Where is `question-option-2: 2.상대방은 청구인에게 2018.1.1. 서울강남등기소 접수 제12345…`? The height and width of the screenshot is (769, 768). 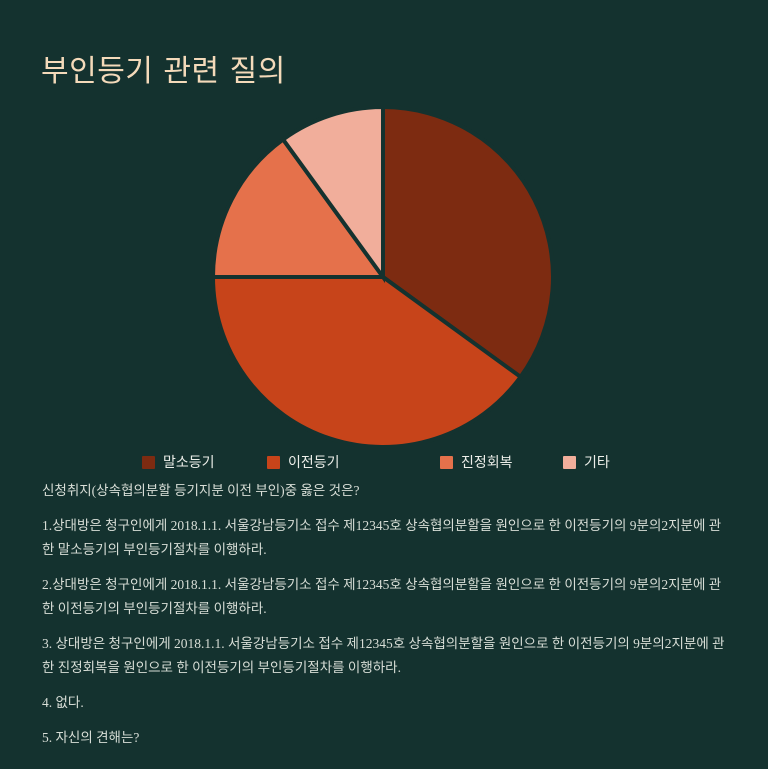 question-option-2: 2.상대방은 청구인에게 2018.1.1. 서울강남등기소 접수 제12345… is located at coordinates (382, 596).